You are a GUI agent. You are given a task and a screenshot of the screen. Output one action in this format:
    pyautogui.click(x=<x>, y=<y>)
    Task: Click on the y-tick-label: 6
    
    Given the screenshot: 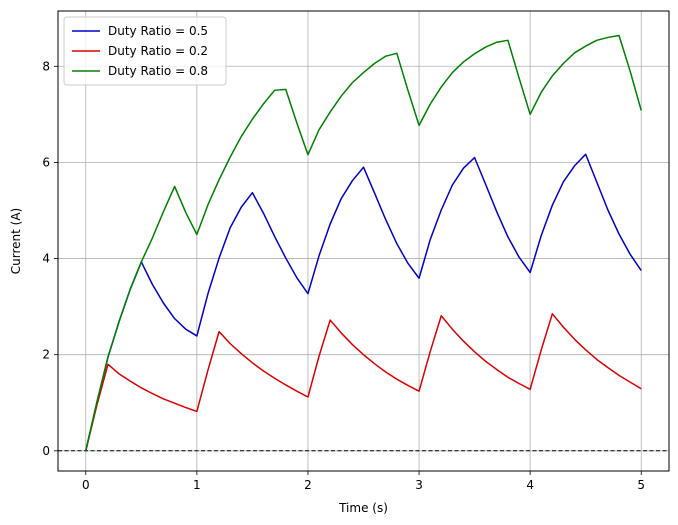 What is the action you would take?
    pyautogui.click(x=46, y=162)
    